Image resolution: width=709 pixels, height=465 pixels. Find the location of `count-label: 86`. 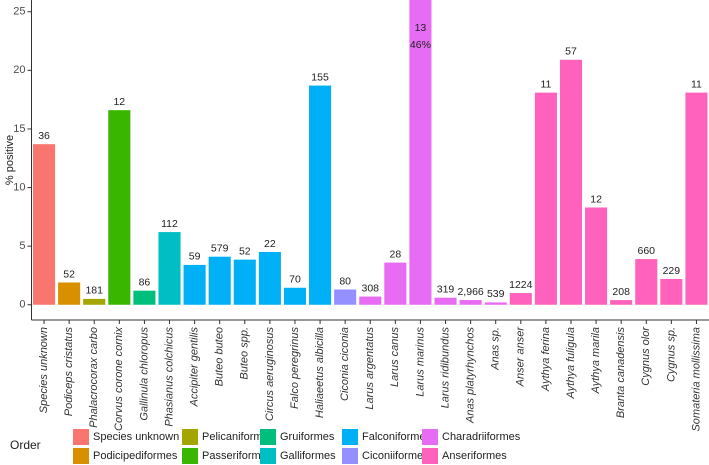

count-label: 86 is located at coordinates (145, 282).